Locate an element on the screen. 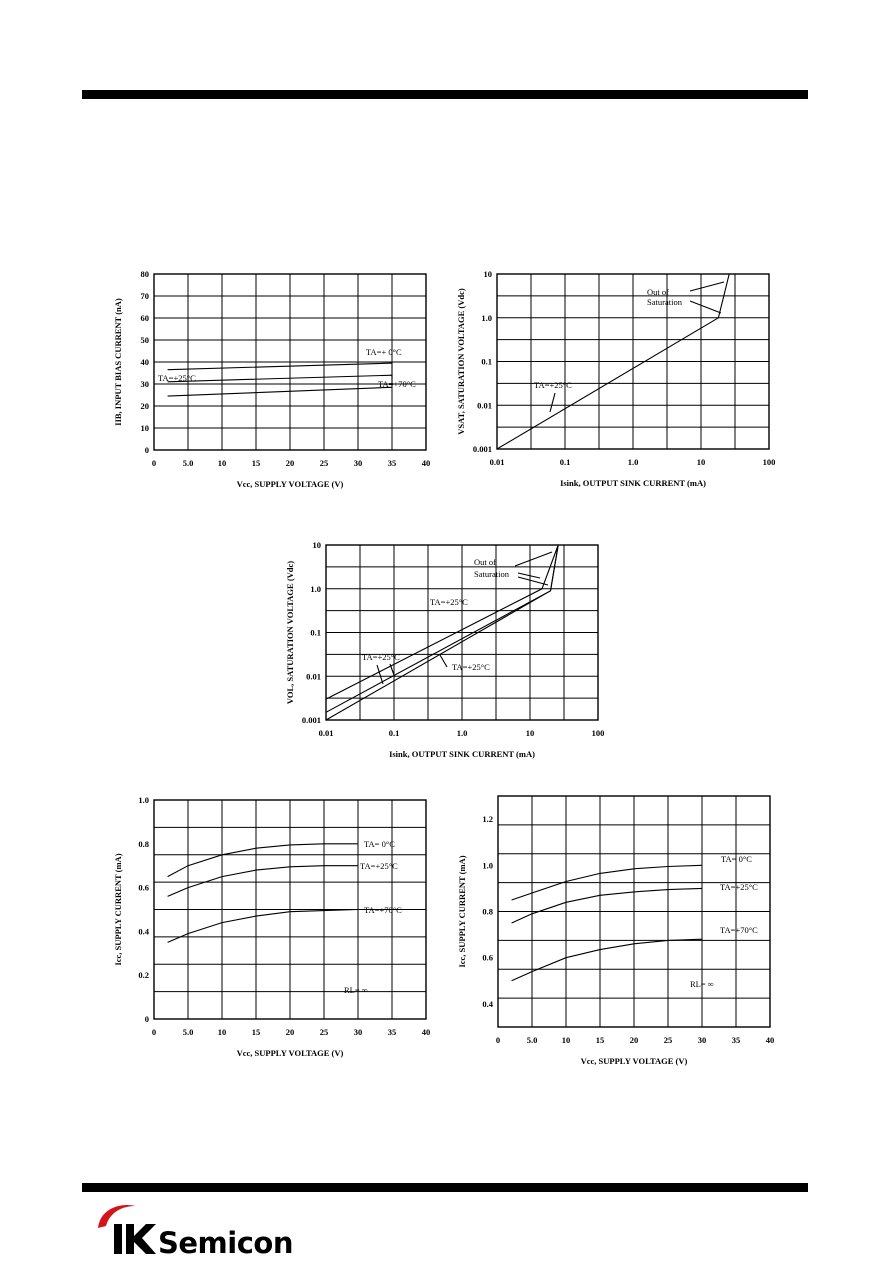 Image resolution: width=892 pixels, height=1263 pixels. annotation-label: TA=+ 0°C is located at coordinates (384, 352).